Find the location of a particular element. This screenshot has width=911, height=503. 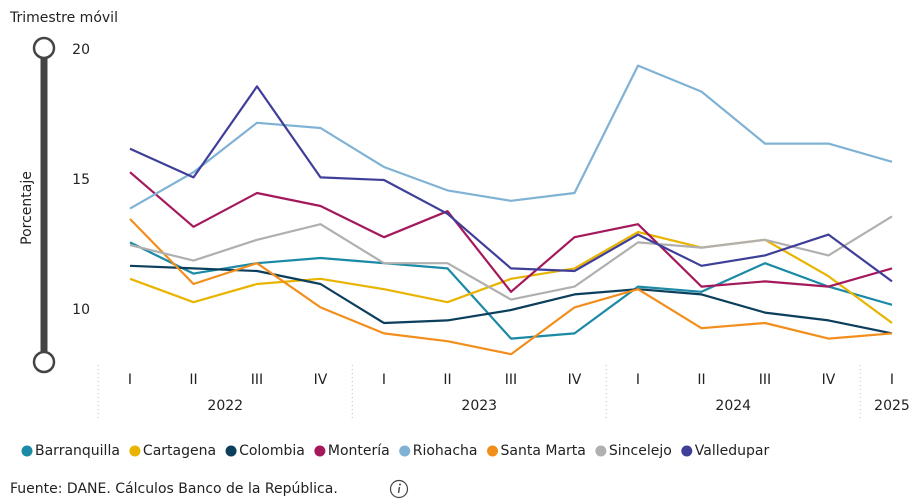

legend-label: Sincelejo is located at coordinates (640, 451).